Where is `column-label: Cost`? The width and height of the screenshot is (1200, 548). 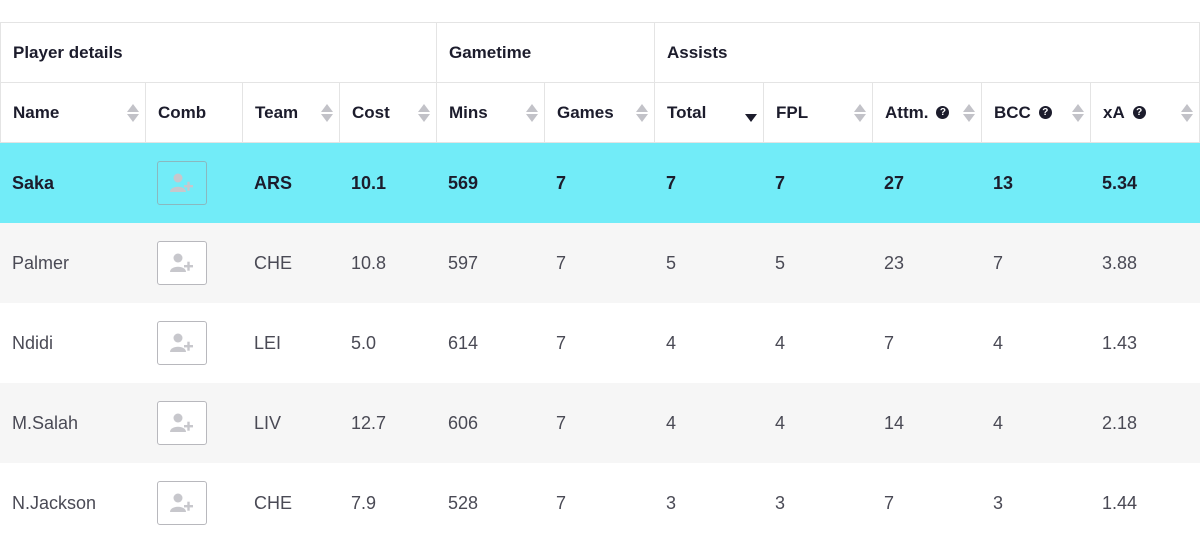
column-label: Cost is located at coordinates (371, 112).